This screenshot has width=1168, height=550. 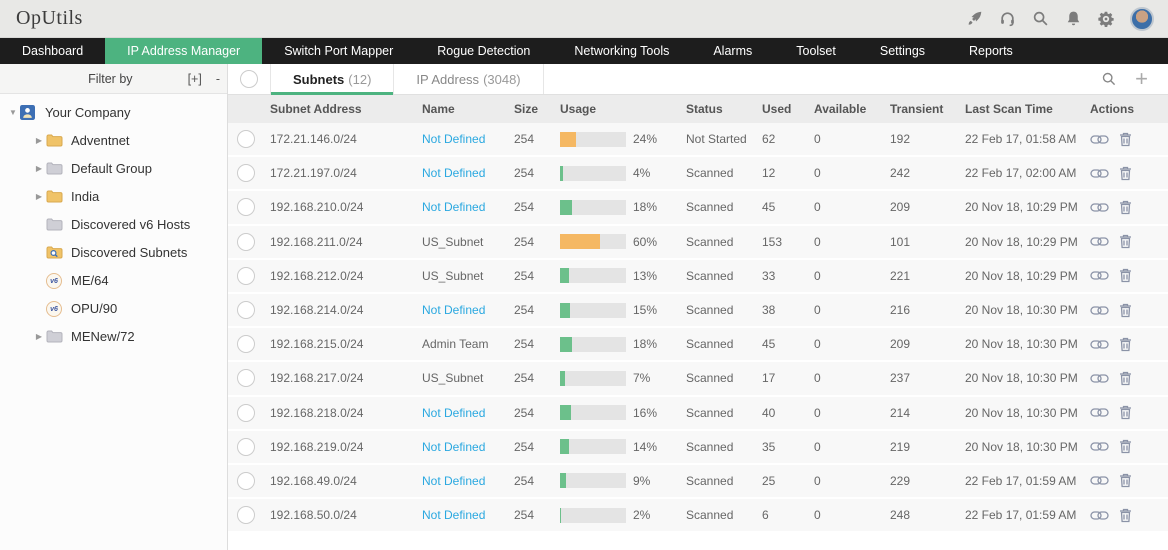 I want to click on status-cell: Scanned, so click(x=710, y=207).